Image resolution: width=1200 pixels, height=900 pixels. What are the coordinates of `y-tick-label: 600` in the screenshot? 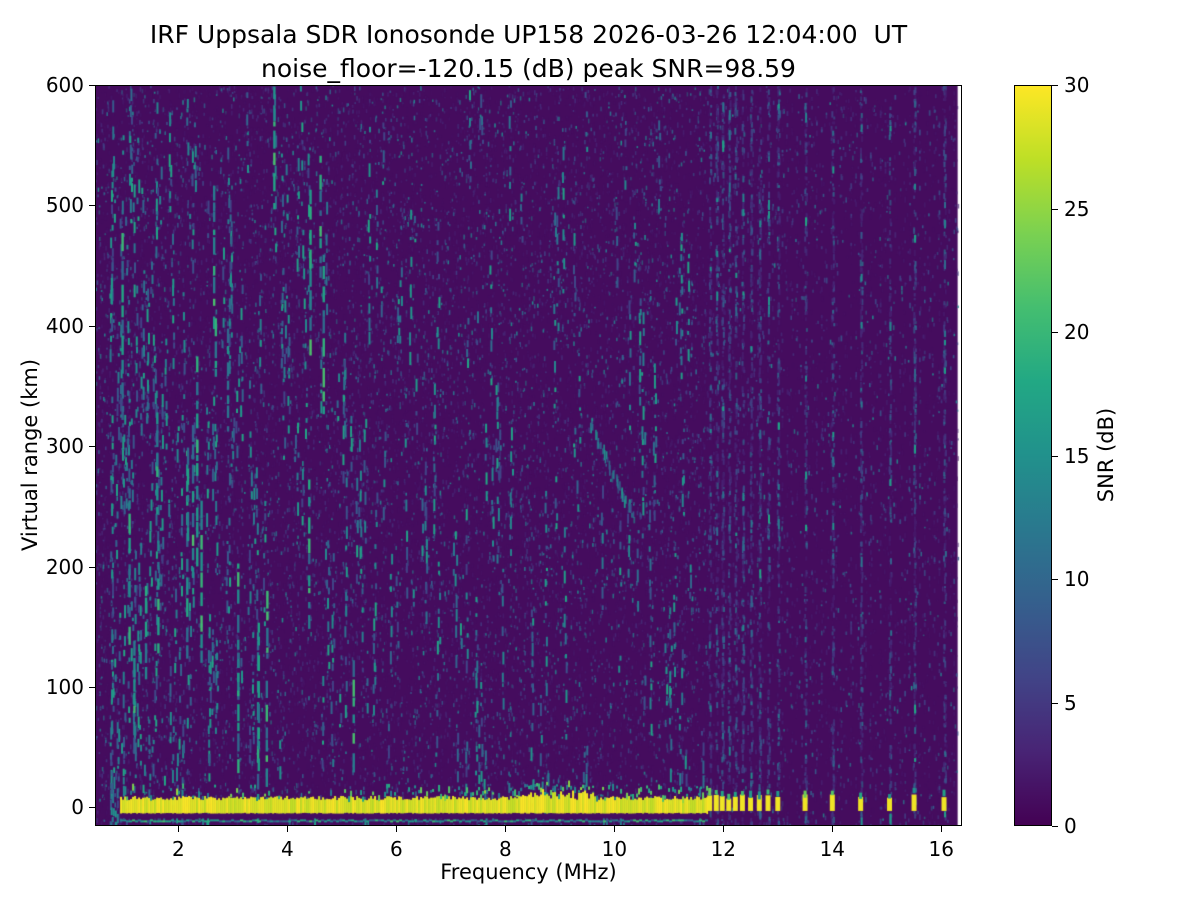 It's located at (64, 85).